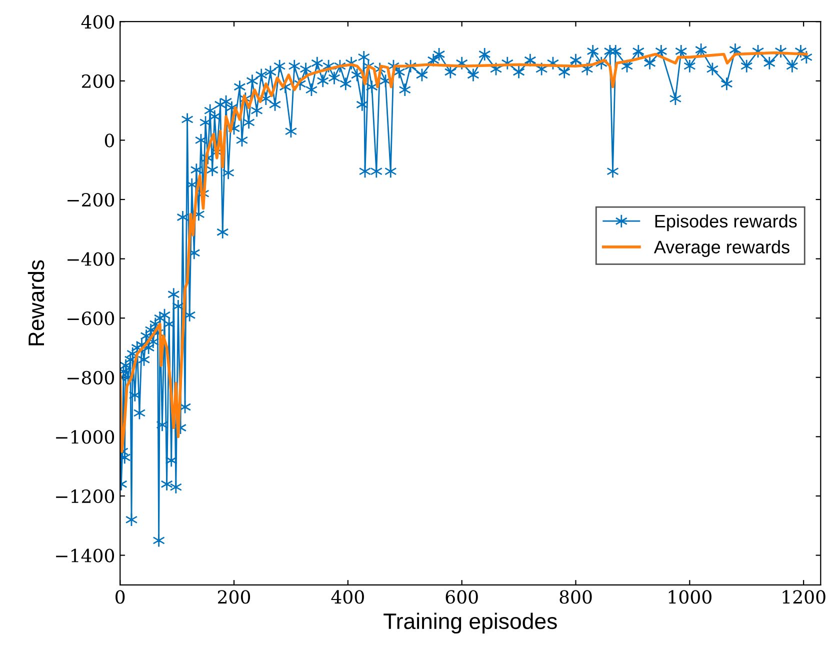 The width and height of the screenshot is (834, 655). Describe the element at coordinates (98, 81) in the screenshot. I see `y-tick-label: 200` at that location.